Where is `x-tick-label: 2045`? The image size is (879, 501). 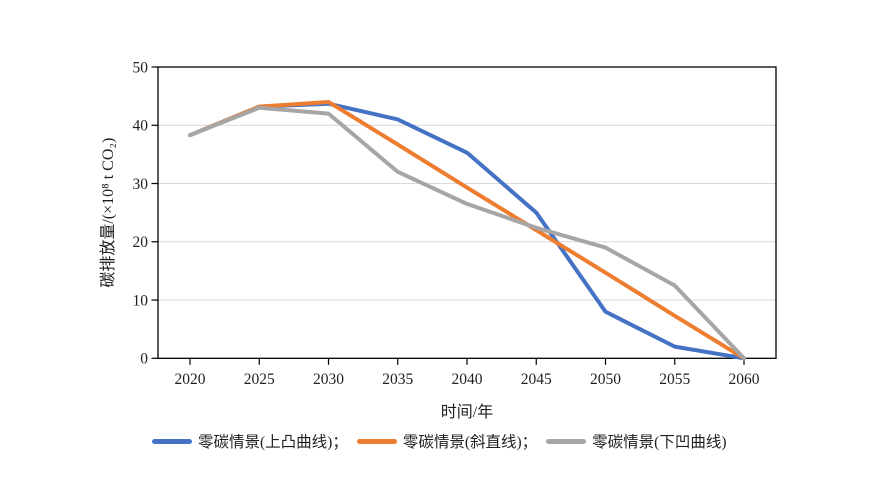
x-tick-label: 2045 is located at coordinates (536, 379).